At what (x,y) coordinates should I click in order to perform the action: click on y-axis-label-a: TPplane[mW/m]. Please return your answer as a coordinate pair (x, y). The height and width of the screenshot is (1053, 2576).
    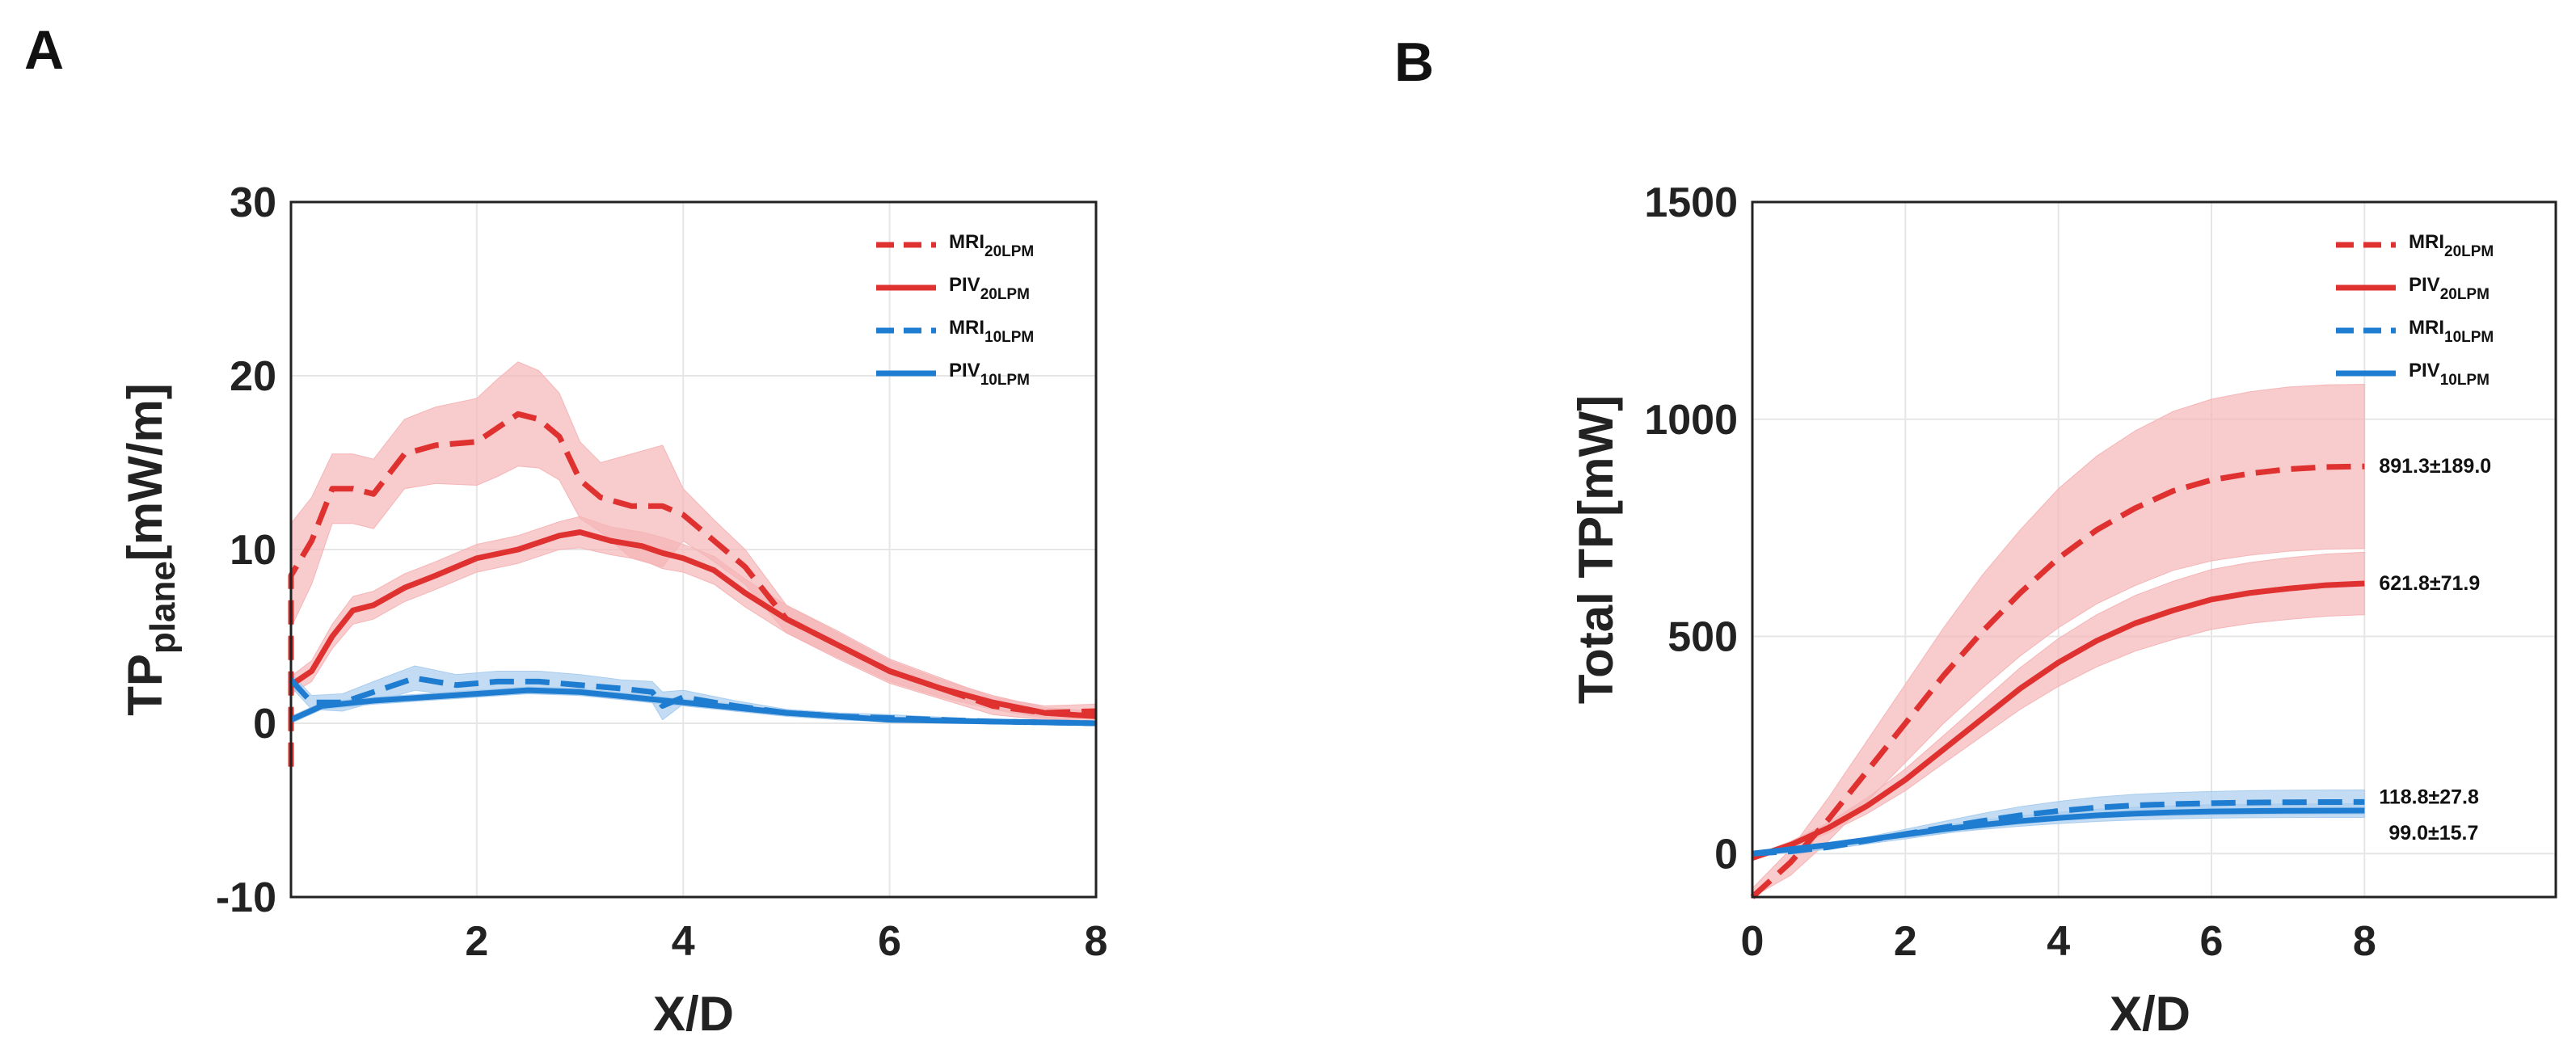
    Looking at the image, I should click on (150, 549).